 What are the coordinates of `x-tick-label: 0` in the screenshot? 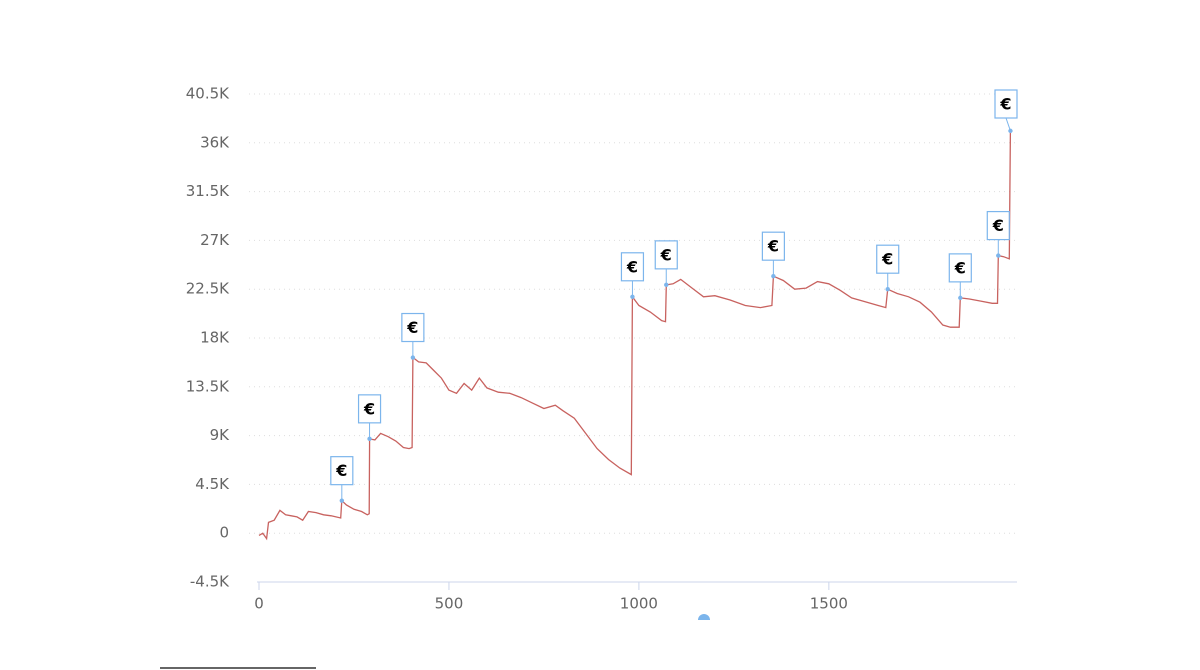 It's located at (259, 604).